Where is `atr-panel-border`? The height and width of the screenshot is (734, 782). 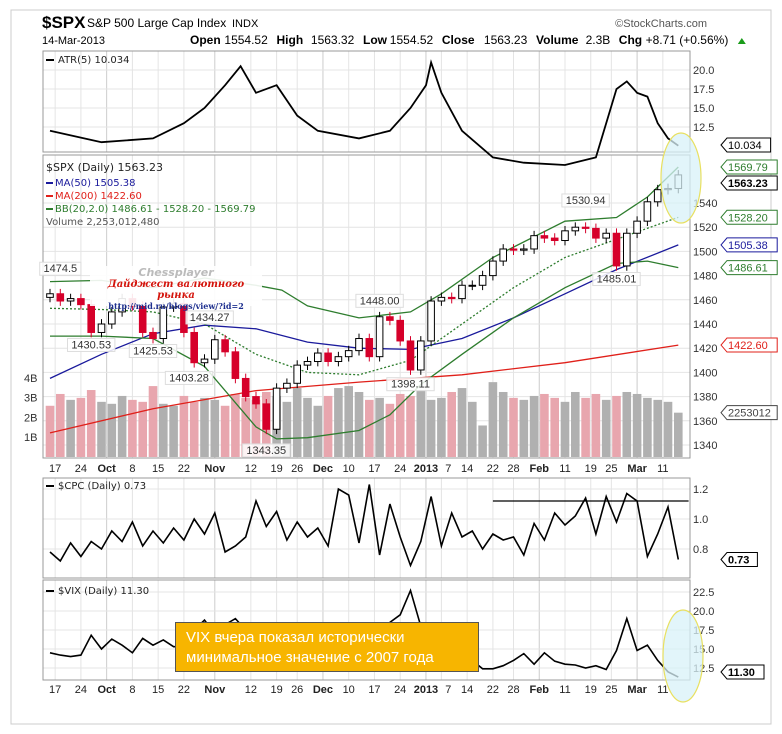 atr-panel-border is located at coordinates (366, 101).